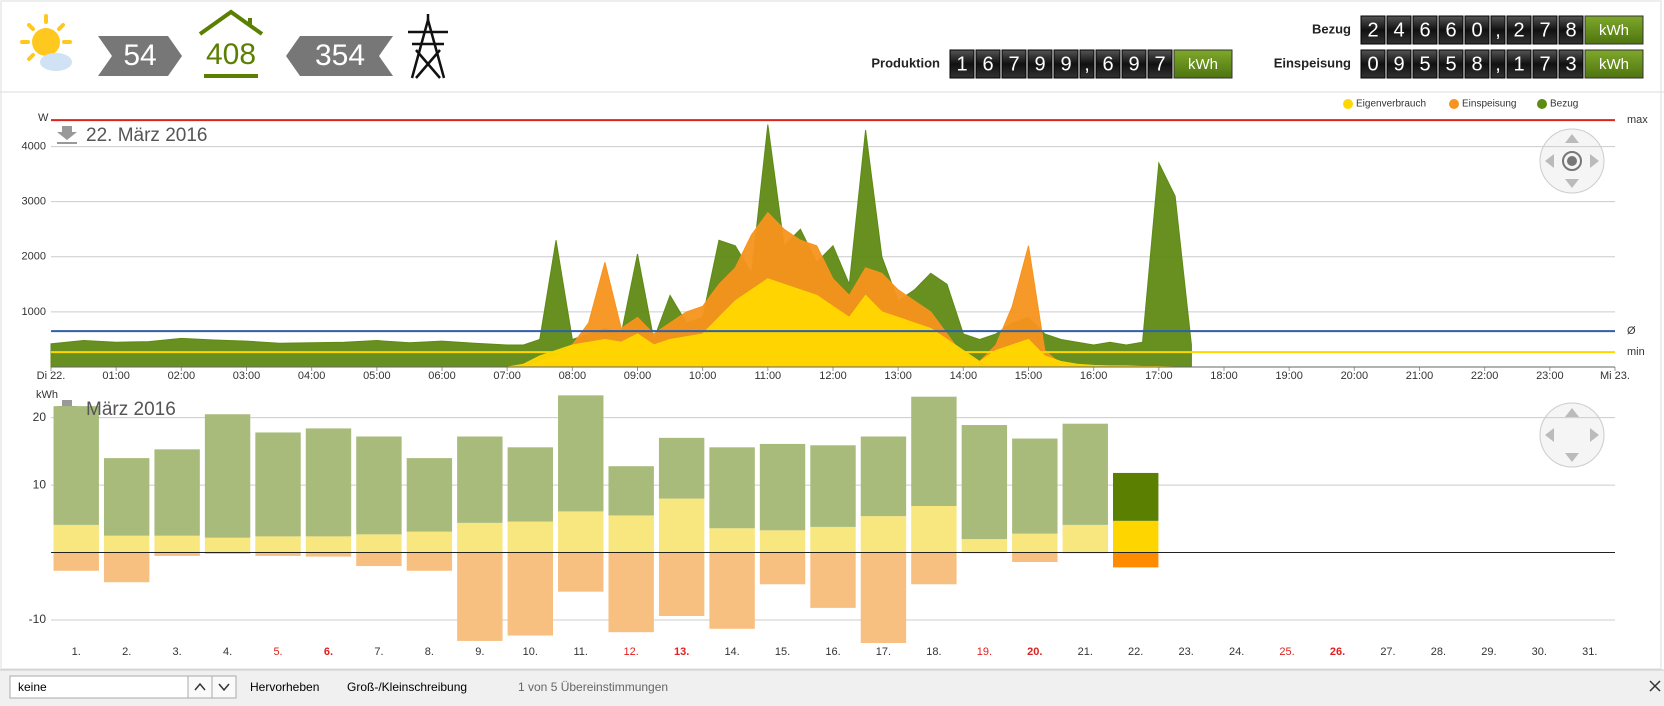 The height and width of the screenshot is (706, 1664). Describe the element at coordinates (1655, 686) in the screenshot. I see `find-close` at that location.